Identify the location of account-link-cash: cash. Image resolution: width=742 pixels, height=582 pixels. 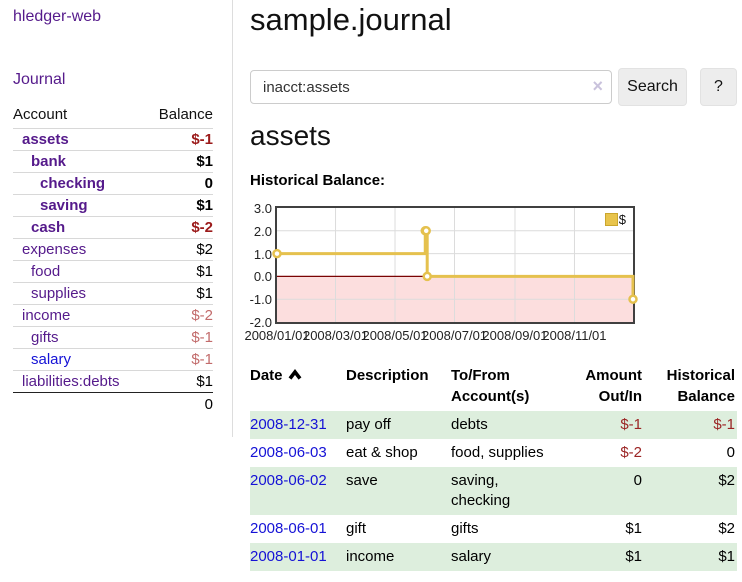
(48, 227).